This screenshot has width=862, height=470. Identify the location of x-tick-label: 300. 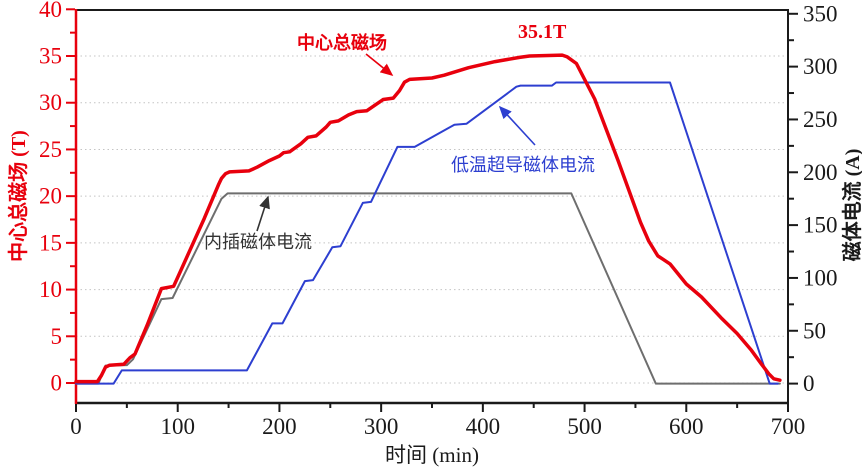
(381, 426).